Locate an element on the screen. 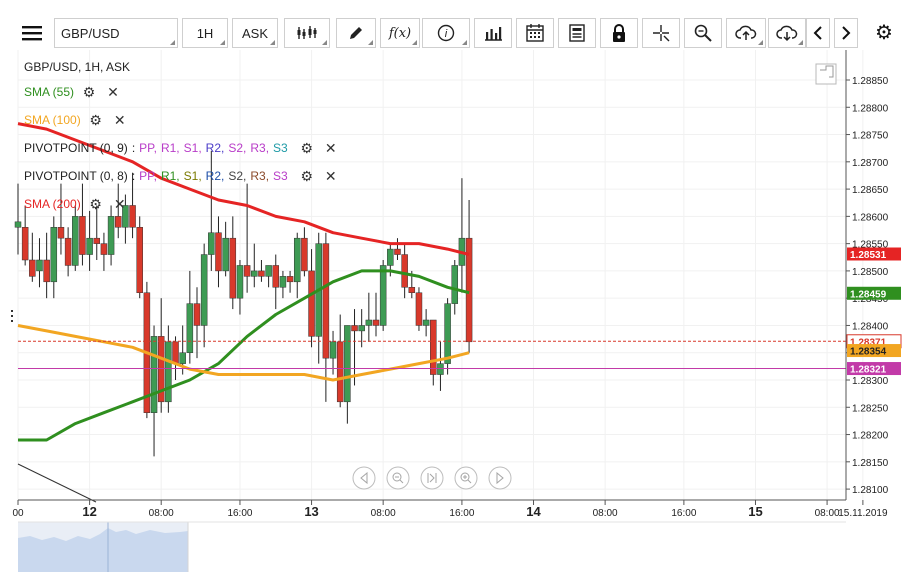 The width and height of the screenshot is (907, 577). document-icon is located at coordinates (577, 33).